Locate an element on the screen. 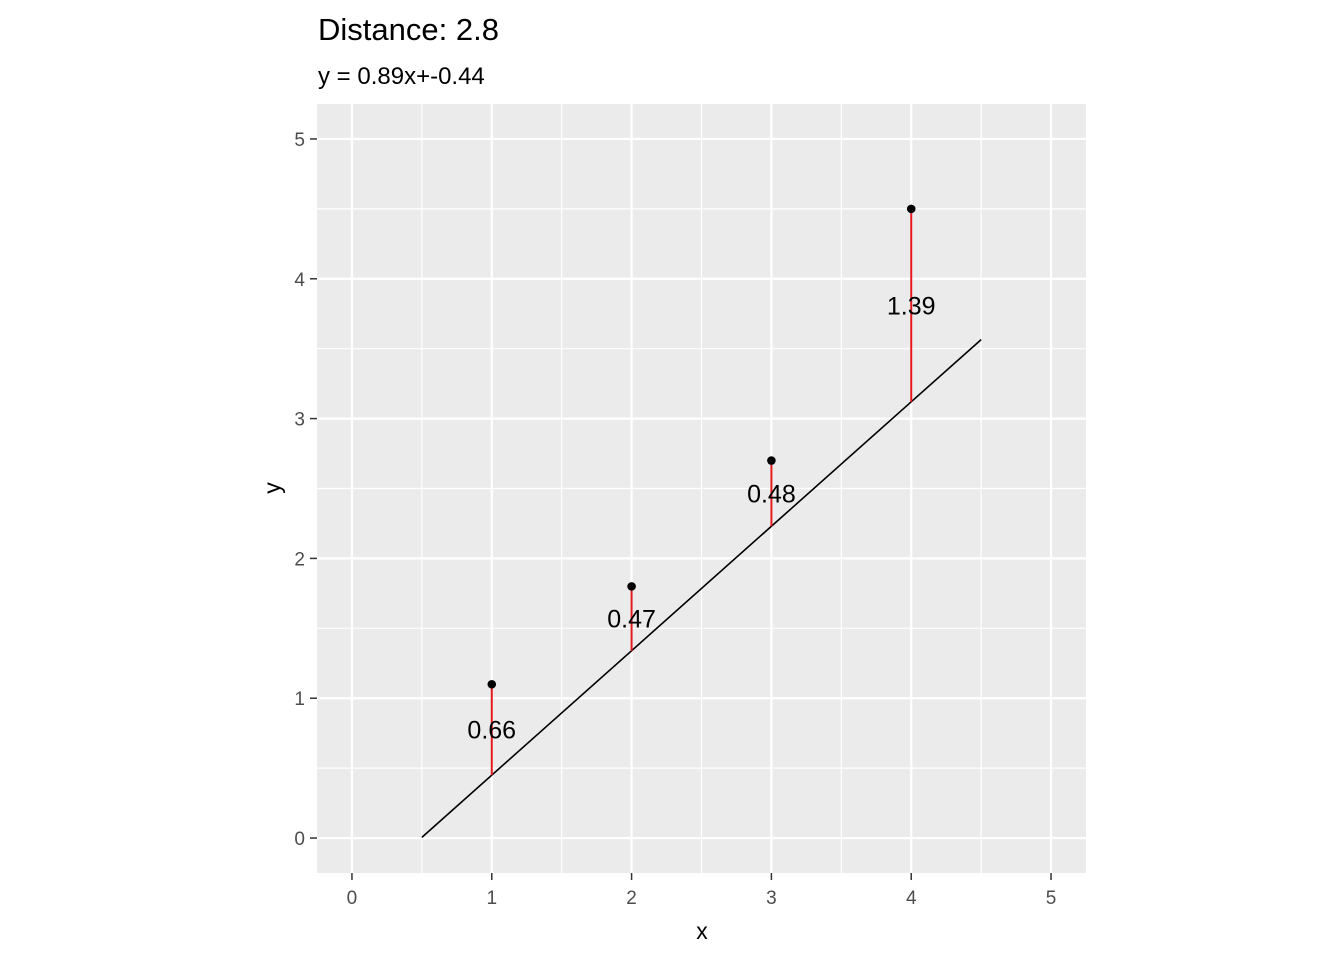  residual-label: 1.39 is located at coordinates (911, 306).